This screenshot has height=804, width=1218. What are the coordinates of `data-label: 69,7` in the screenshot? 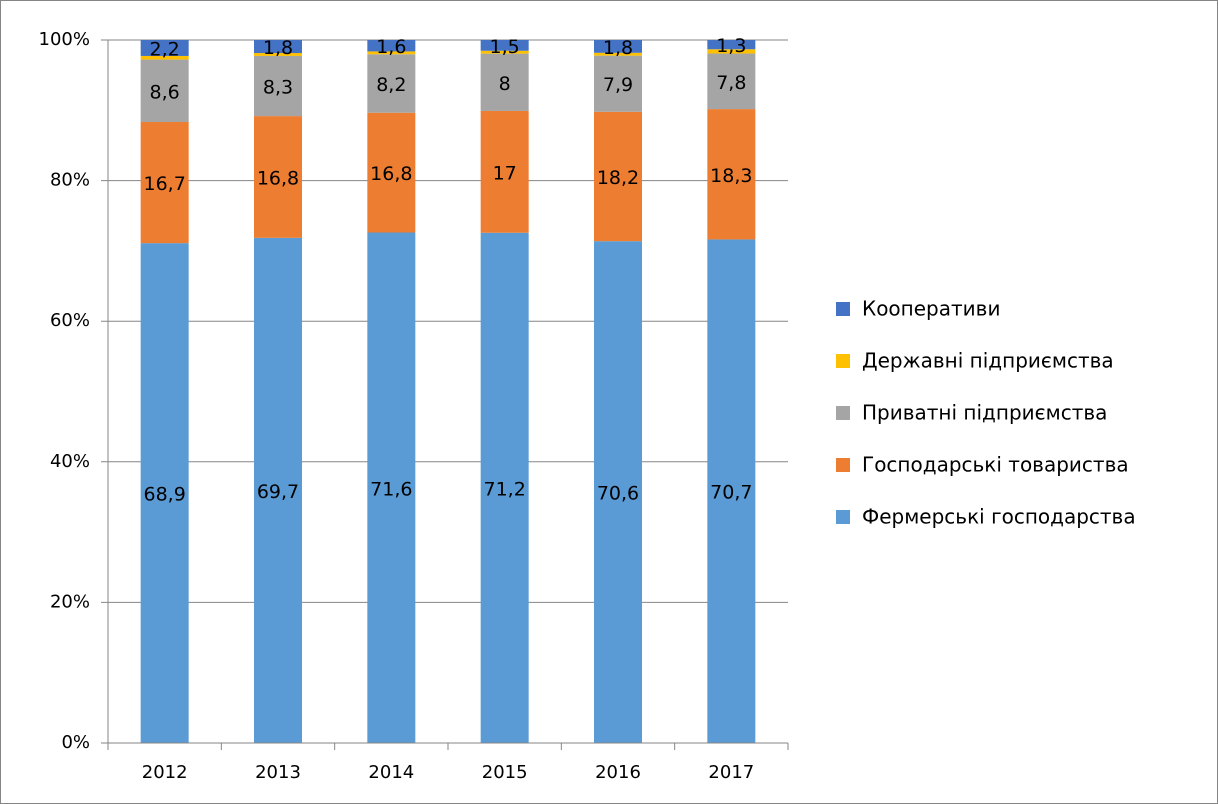 It's located at (278, 492).